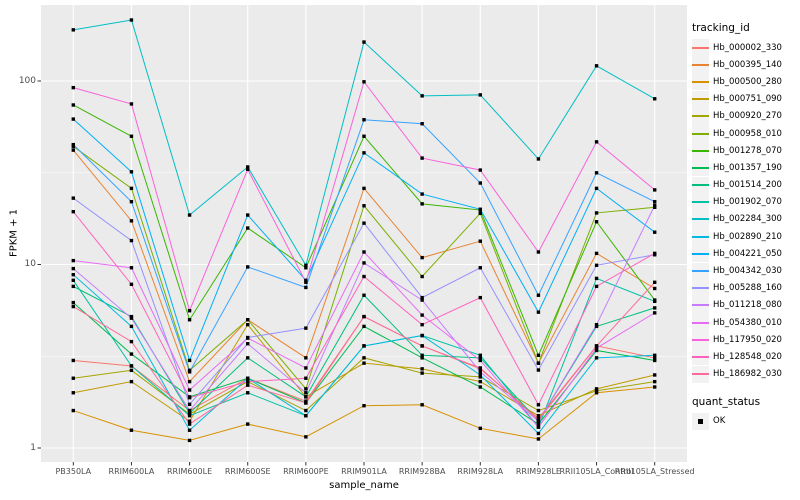 This screenshot has height=500, width=800. What do you see at coordinates (700, 421) in the screenshot?
I see `square-point-icon` at bounding box center [700, 421].